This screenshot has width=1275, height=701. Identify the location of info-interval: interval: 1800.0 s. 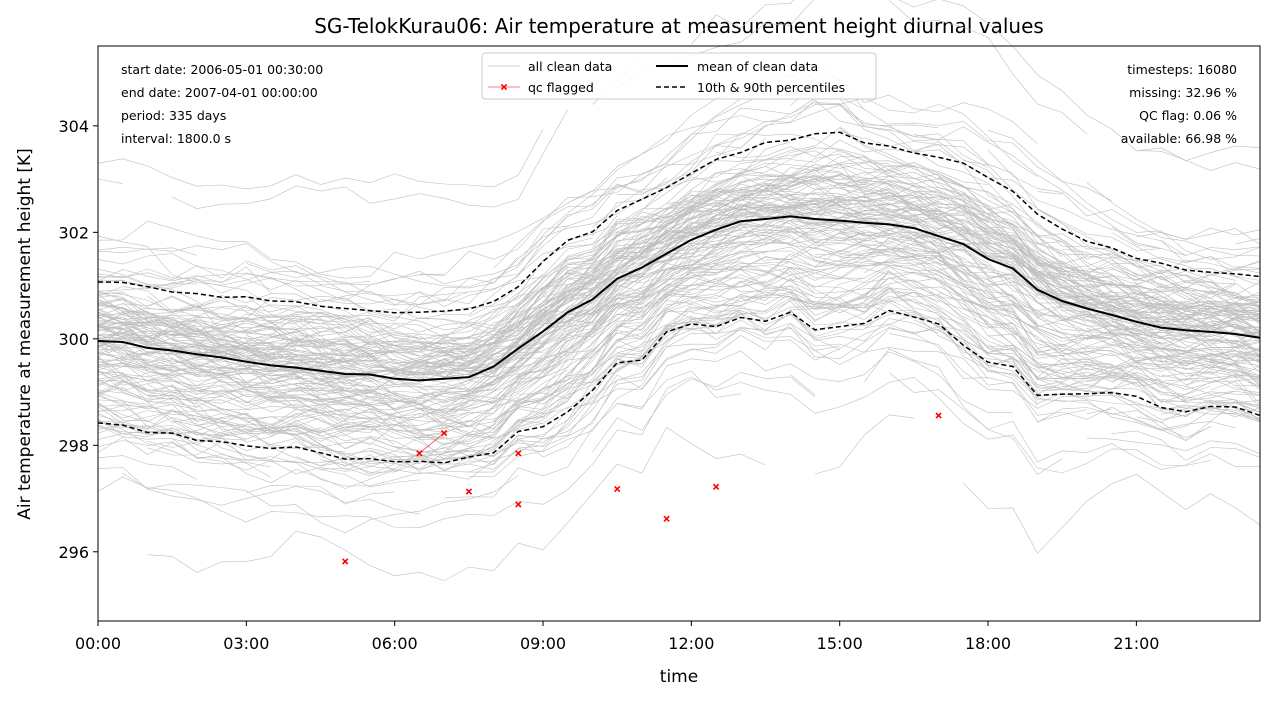
(176, 138).